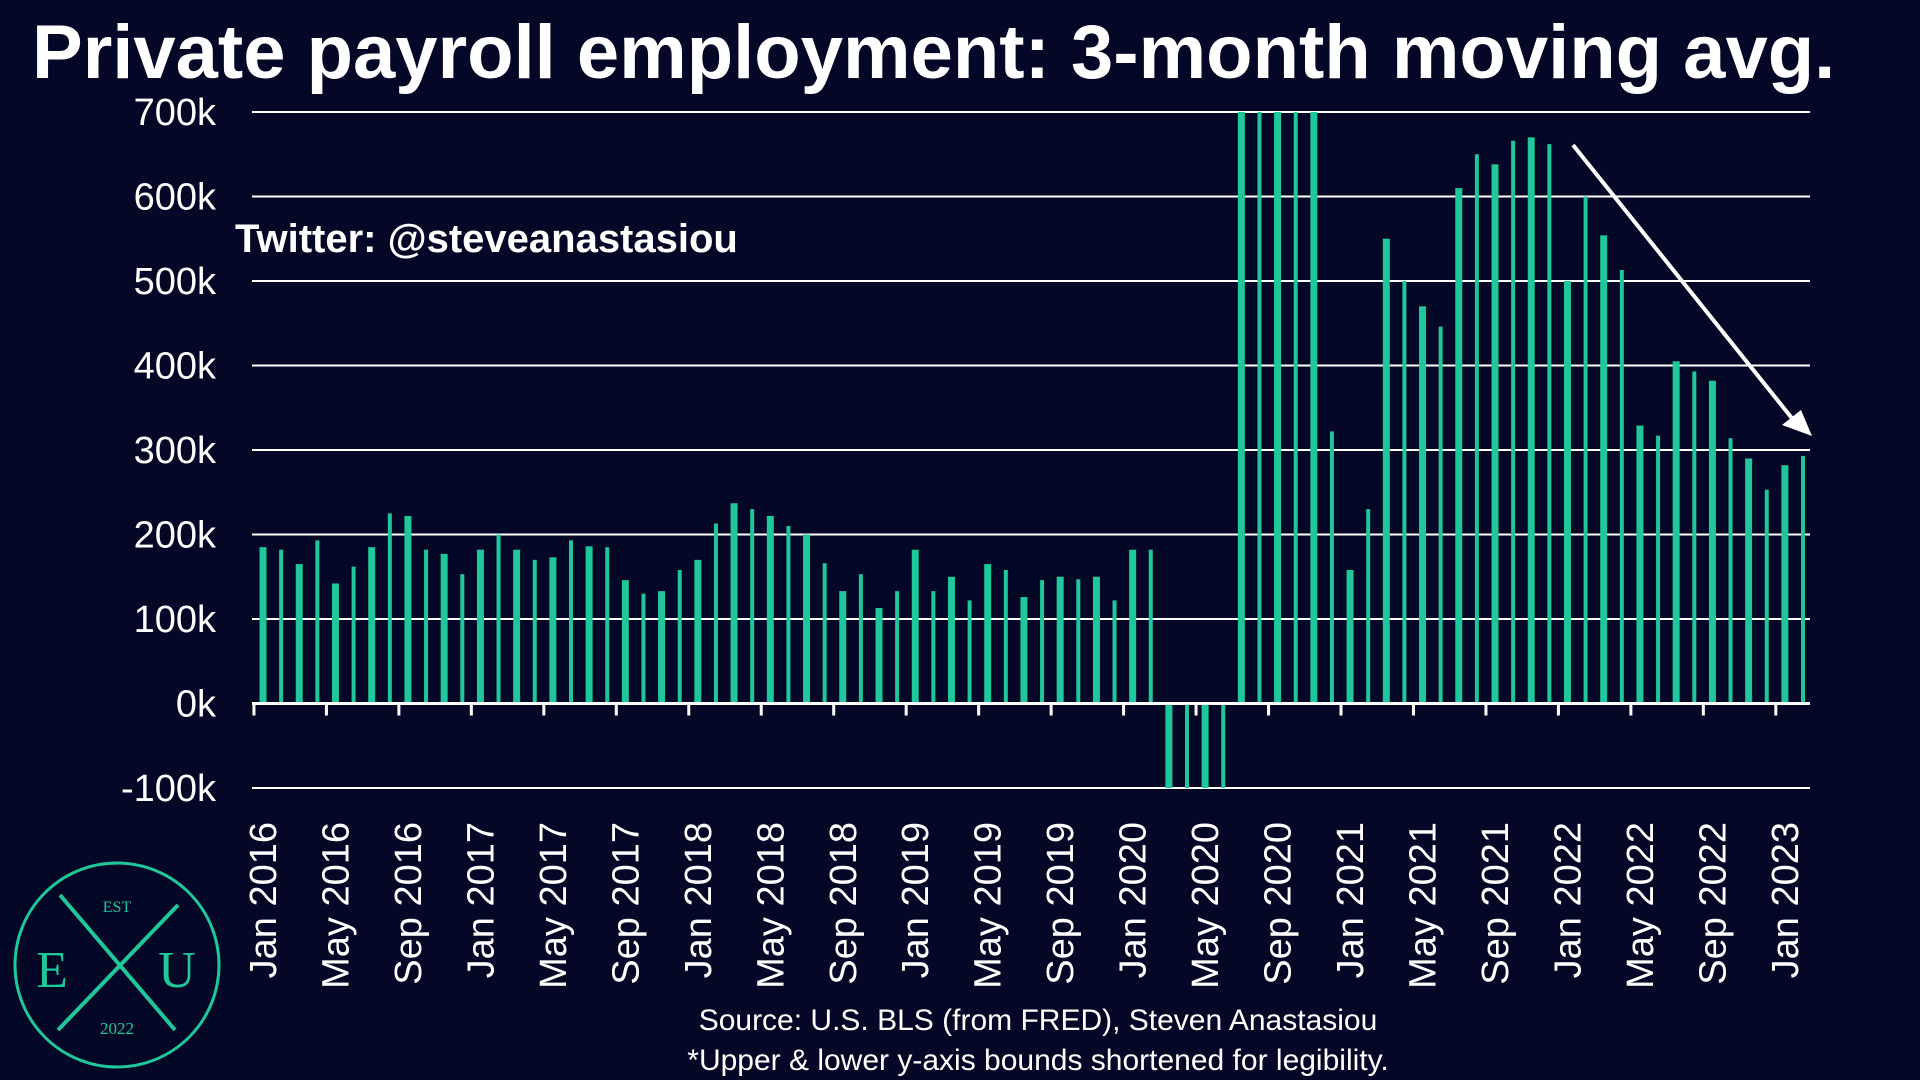 This screenshot has height=1080, width=1920. Describe the element at coordinates (1786, 900) in the screenshot. I see `x-tick-label: Jan 2023` at that location.